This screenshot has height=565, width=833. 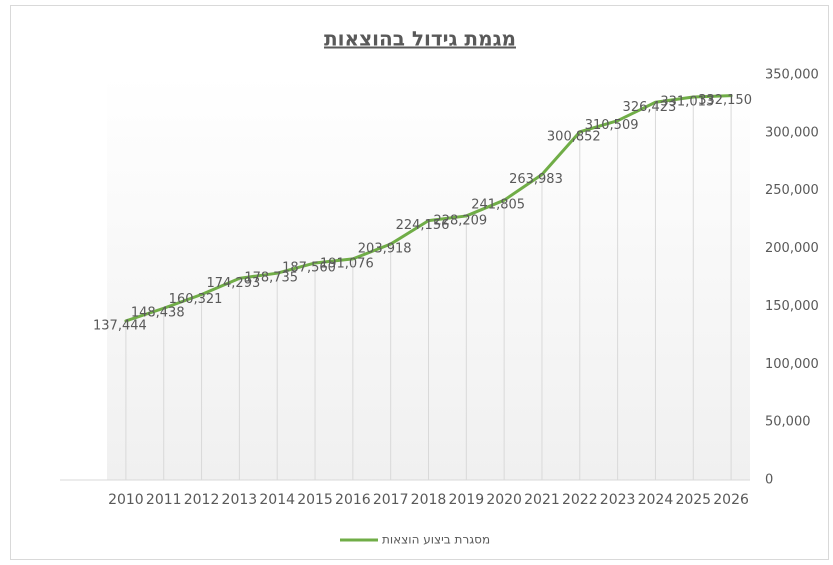 What do you see at coordinates (792, 306) in the screenshot?
I see `y-tick-label: 150,000` at bounding box center [792, 306].